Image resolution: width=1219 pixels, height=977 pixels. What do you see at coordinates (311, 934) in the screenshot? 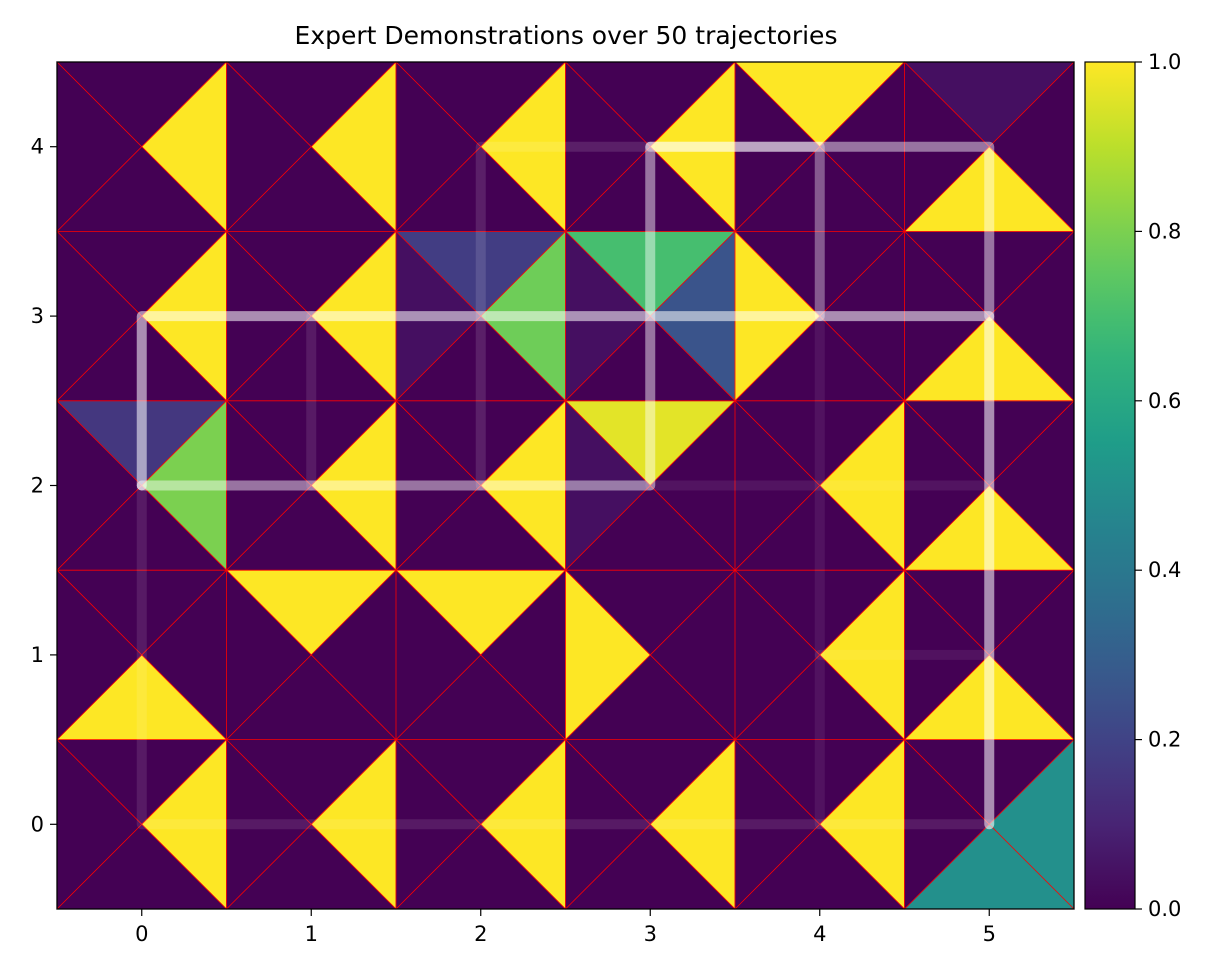
I see `x-tick-label-1: 1` at bounding box center [311, 934].